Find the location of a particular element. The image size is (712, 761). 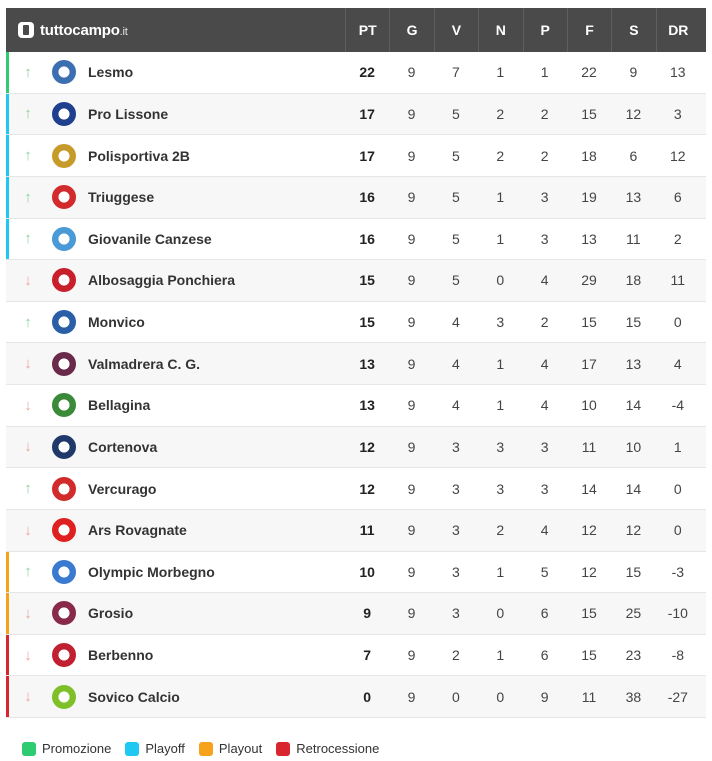

column-header-pt: PT is located at coordinates (367, 30).